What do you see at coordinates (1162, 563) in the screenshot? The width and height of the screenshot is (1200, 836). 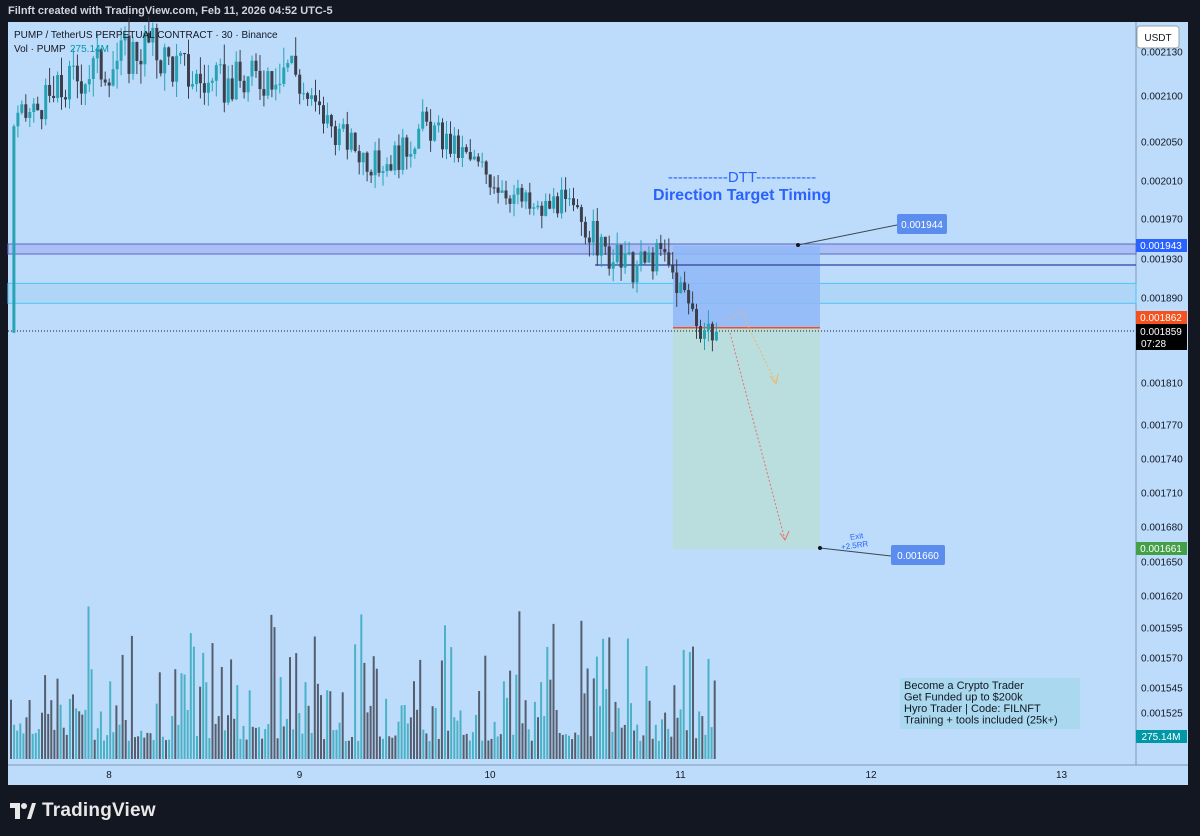 I see `y-tick-label: 0.001650` at bounding box center [1162, 563].